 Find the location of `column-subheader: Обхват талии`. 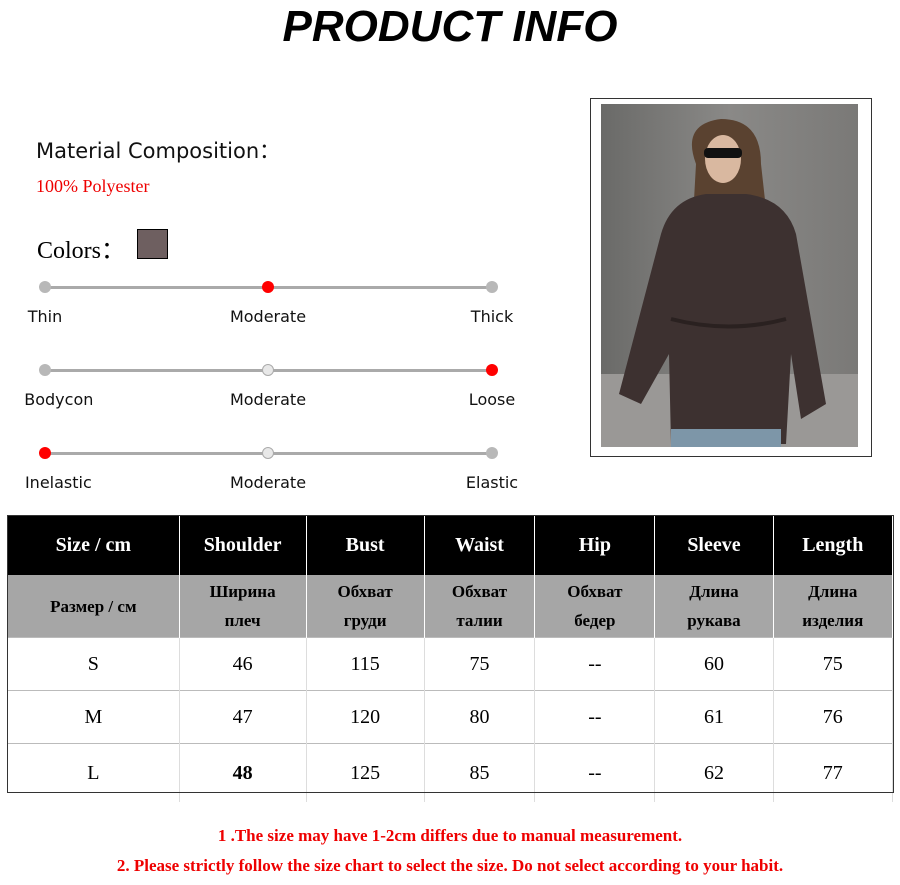

column-subheader: Обхват талии is located at coordinates (480, 606).